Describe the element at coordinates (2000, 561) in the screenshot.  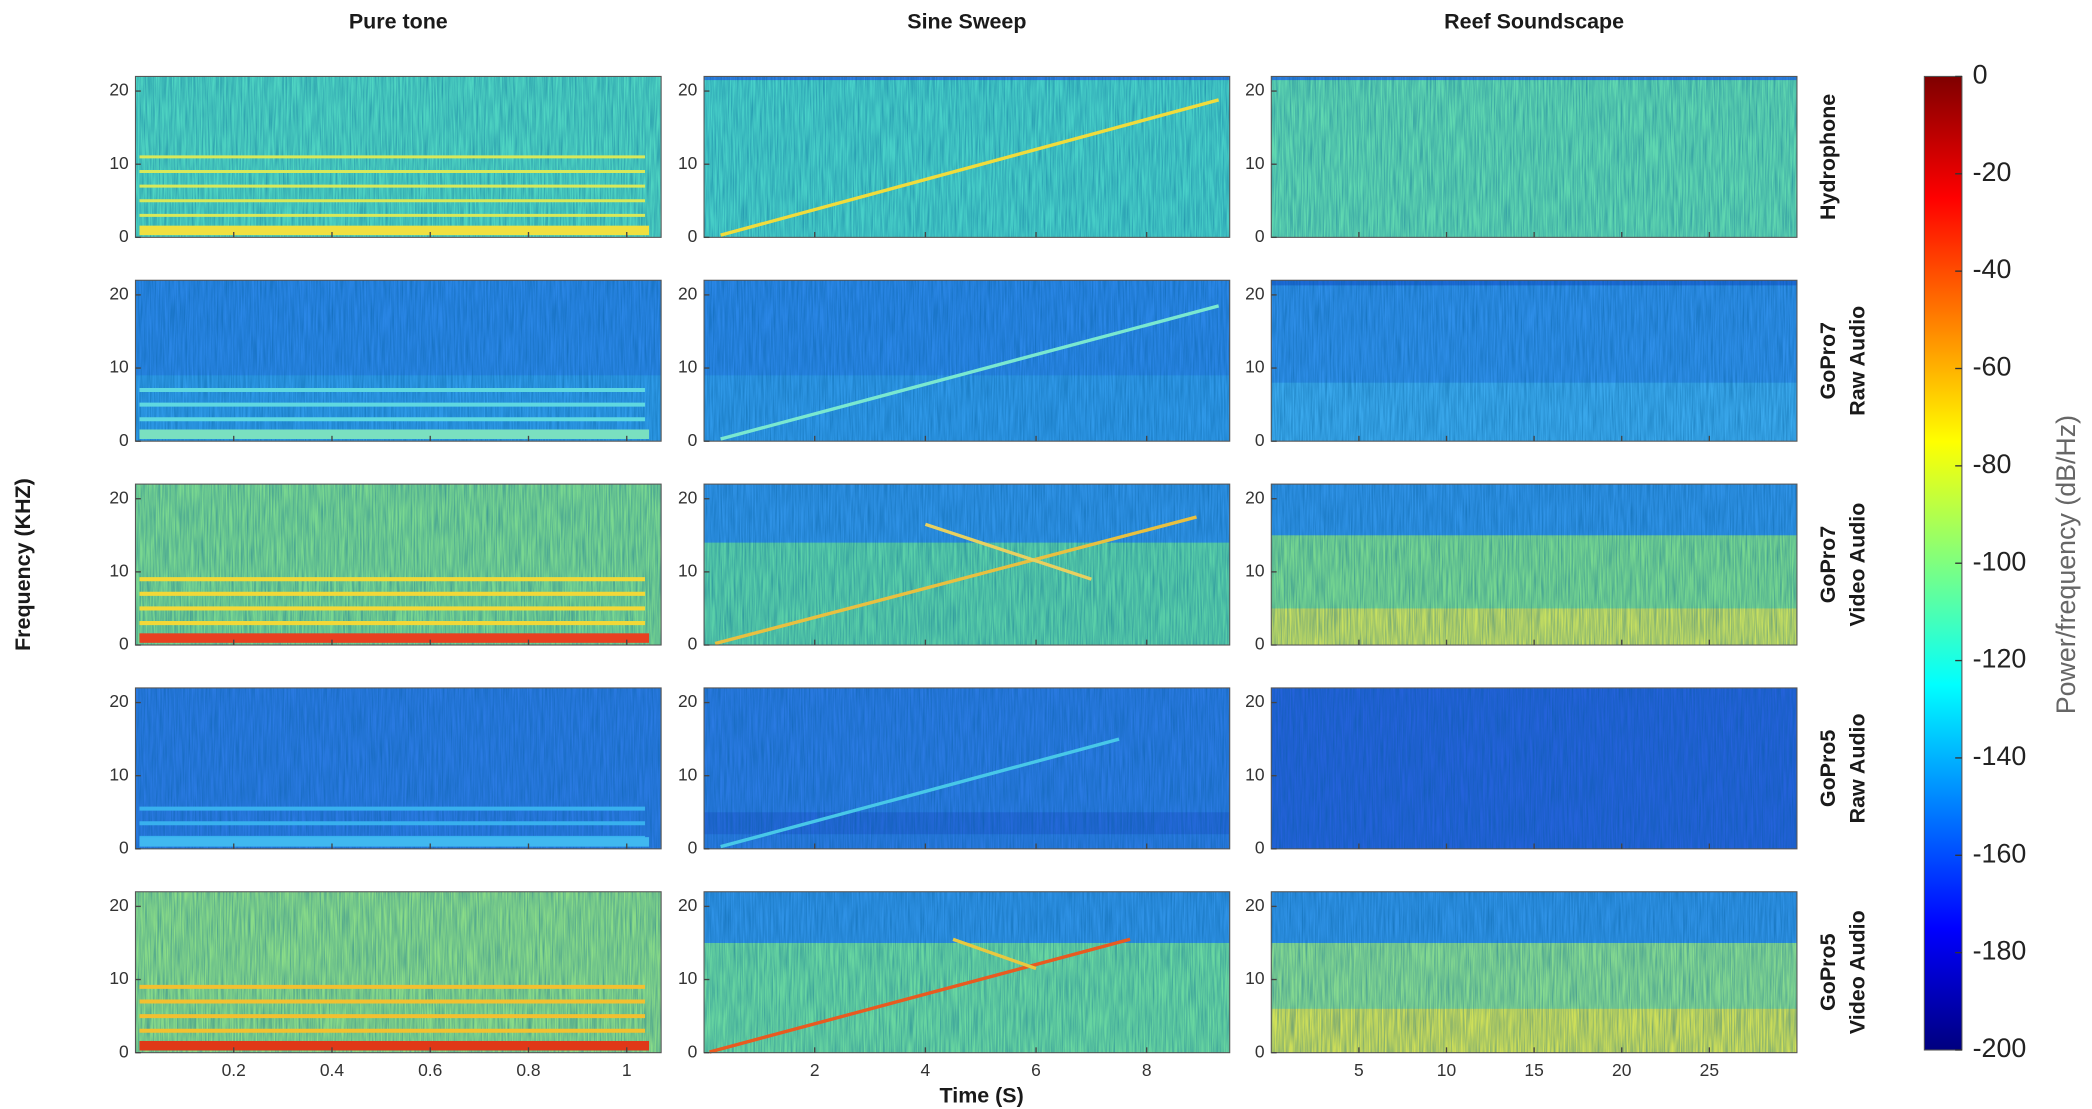
I see `colorbar-tick-label: -100` at that location.